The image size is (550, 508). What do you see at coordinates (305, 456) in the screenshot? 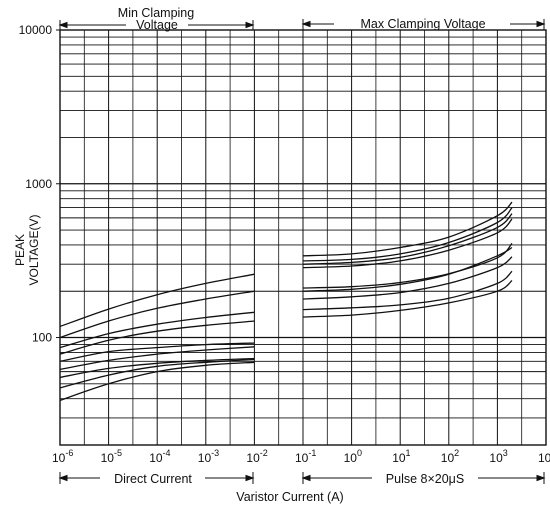
I see `x-tick-label: 10⁻¹` at bounding box center [305, 456].